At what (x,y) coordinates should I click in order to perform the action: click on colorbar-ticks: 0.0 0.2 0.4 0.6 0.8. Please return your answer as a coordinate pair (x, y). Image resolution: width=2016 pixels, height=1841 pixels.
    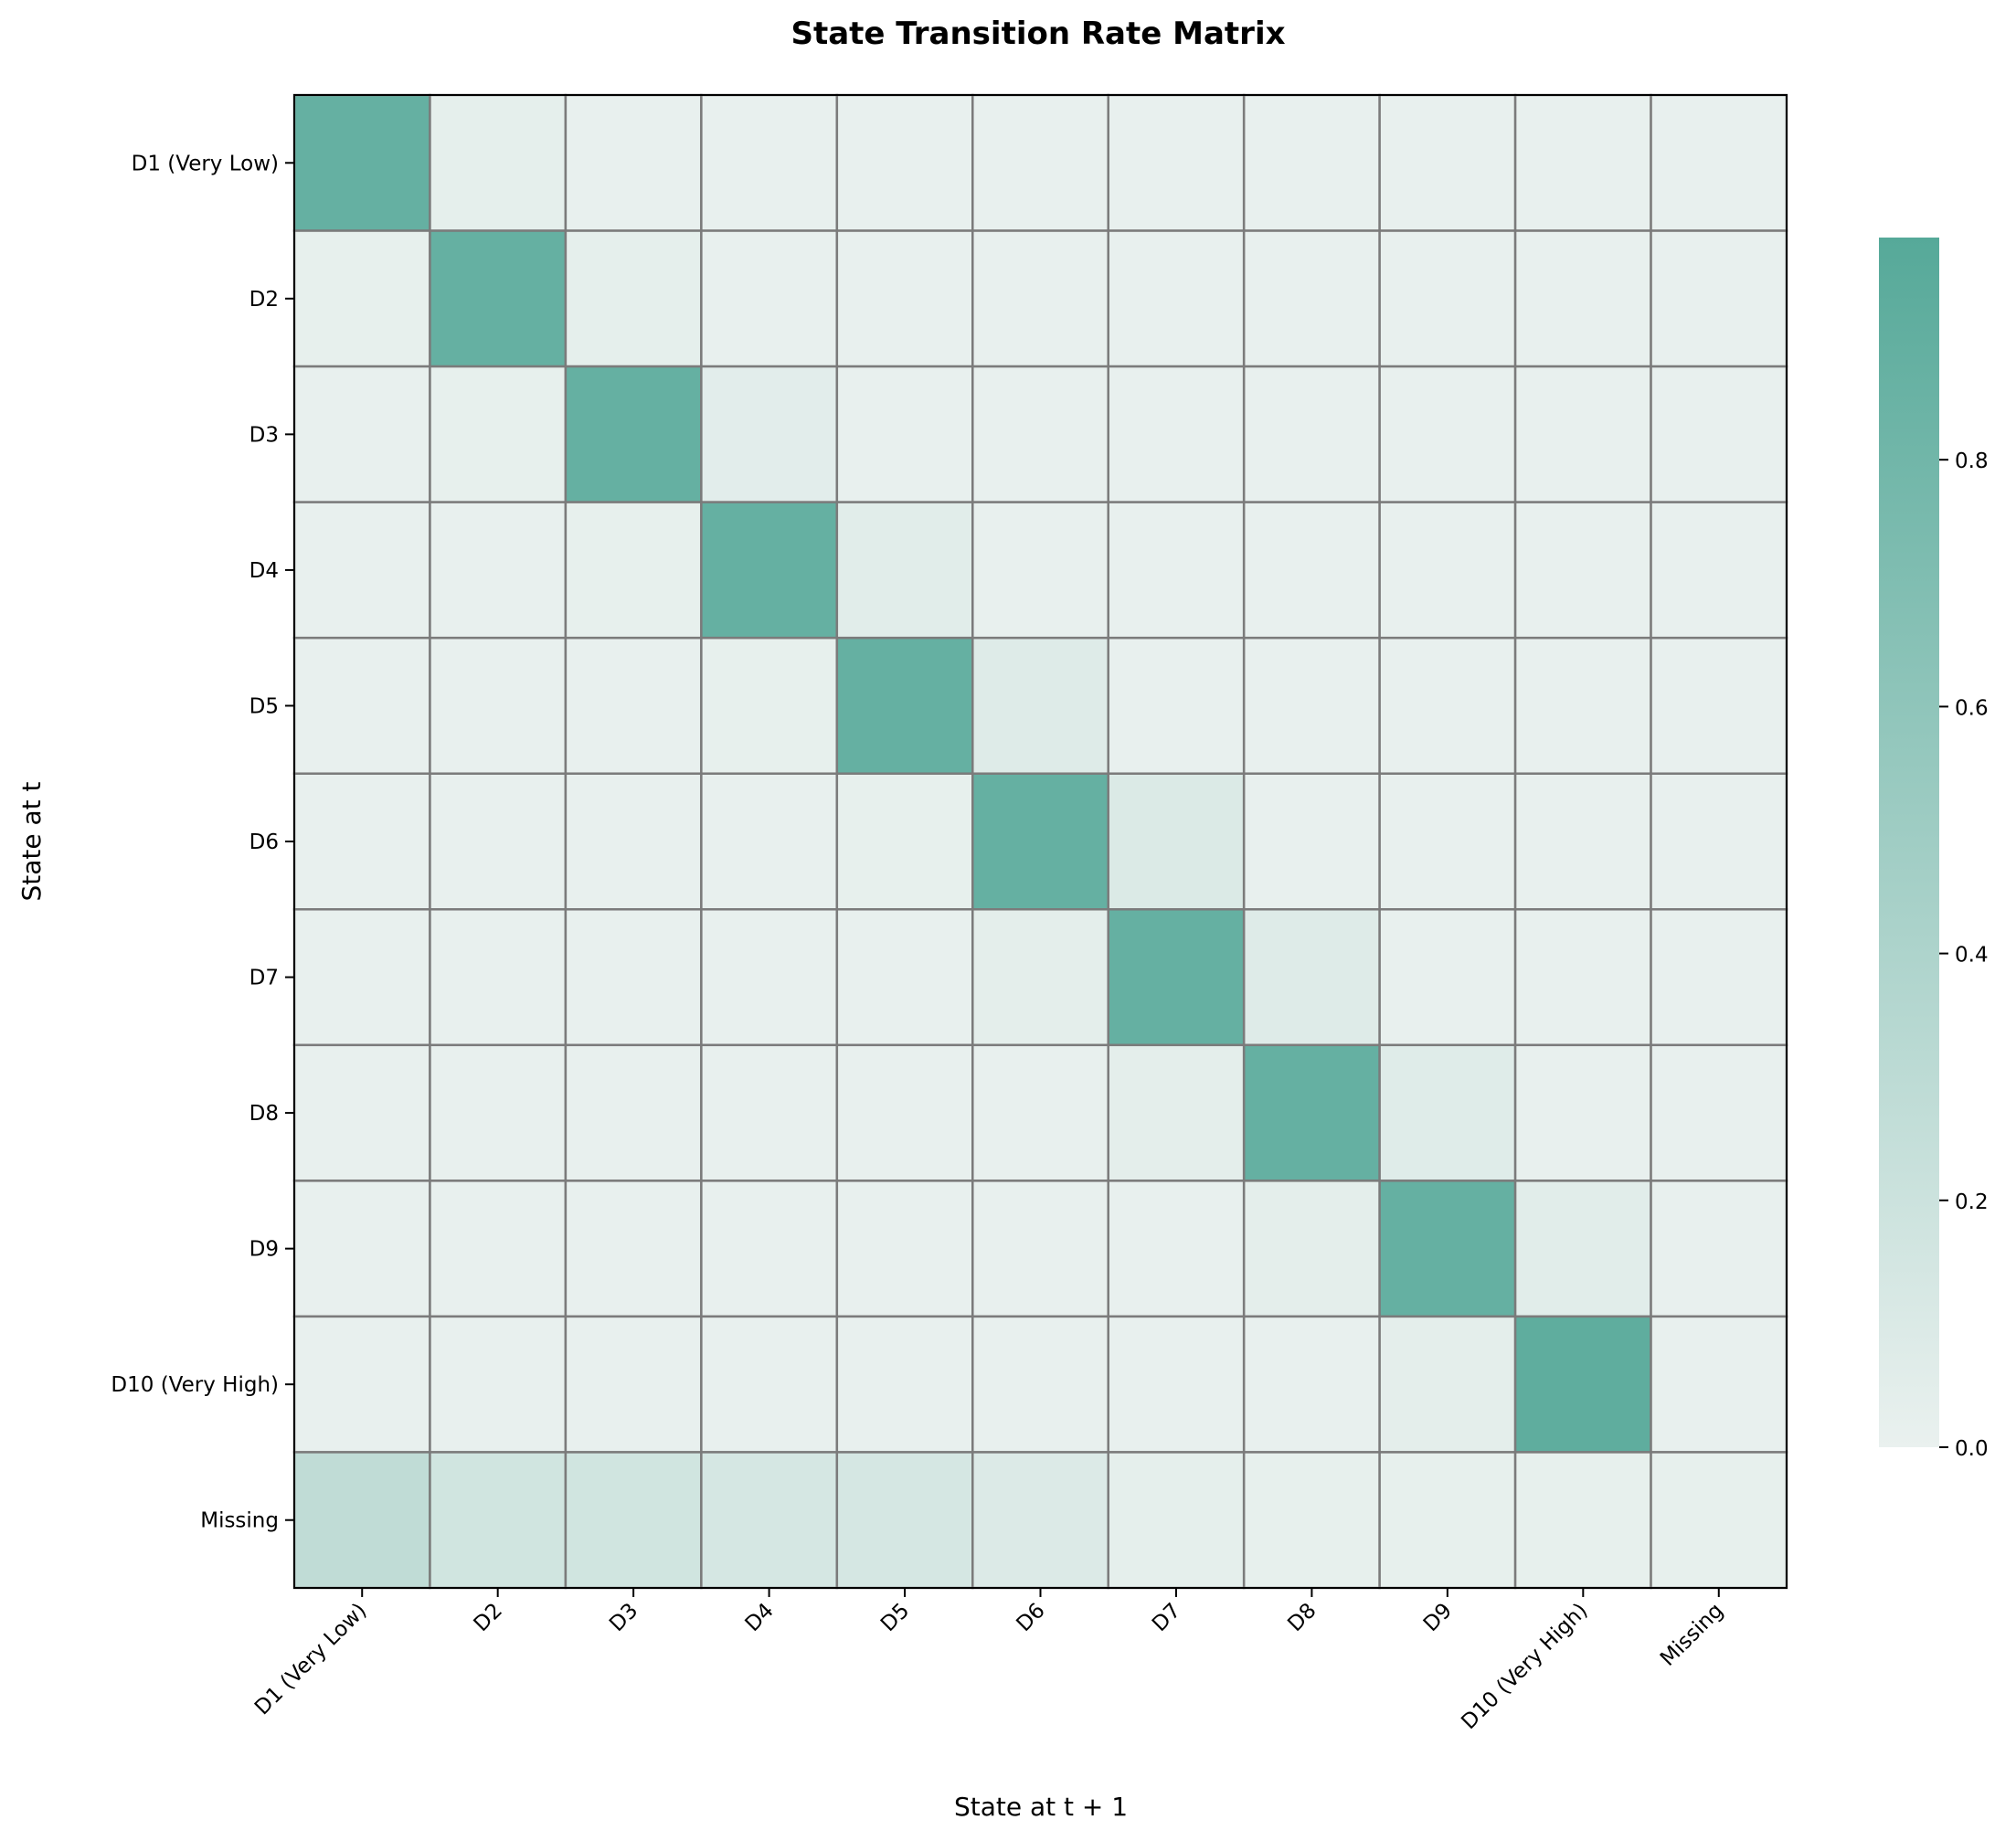
    Looking at the image, I should click on (1964, 955).